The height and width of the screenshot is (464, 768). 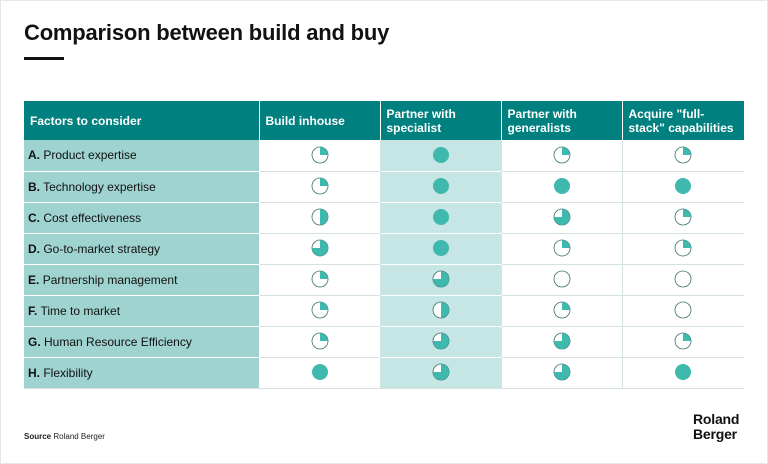 I want to click on source-note: Source Roland Berger, so click(x=64, y=436).